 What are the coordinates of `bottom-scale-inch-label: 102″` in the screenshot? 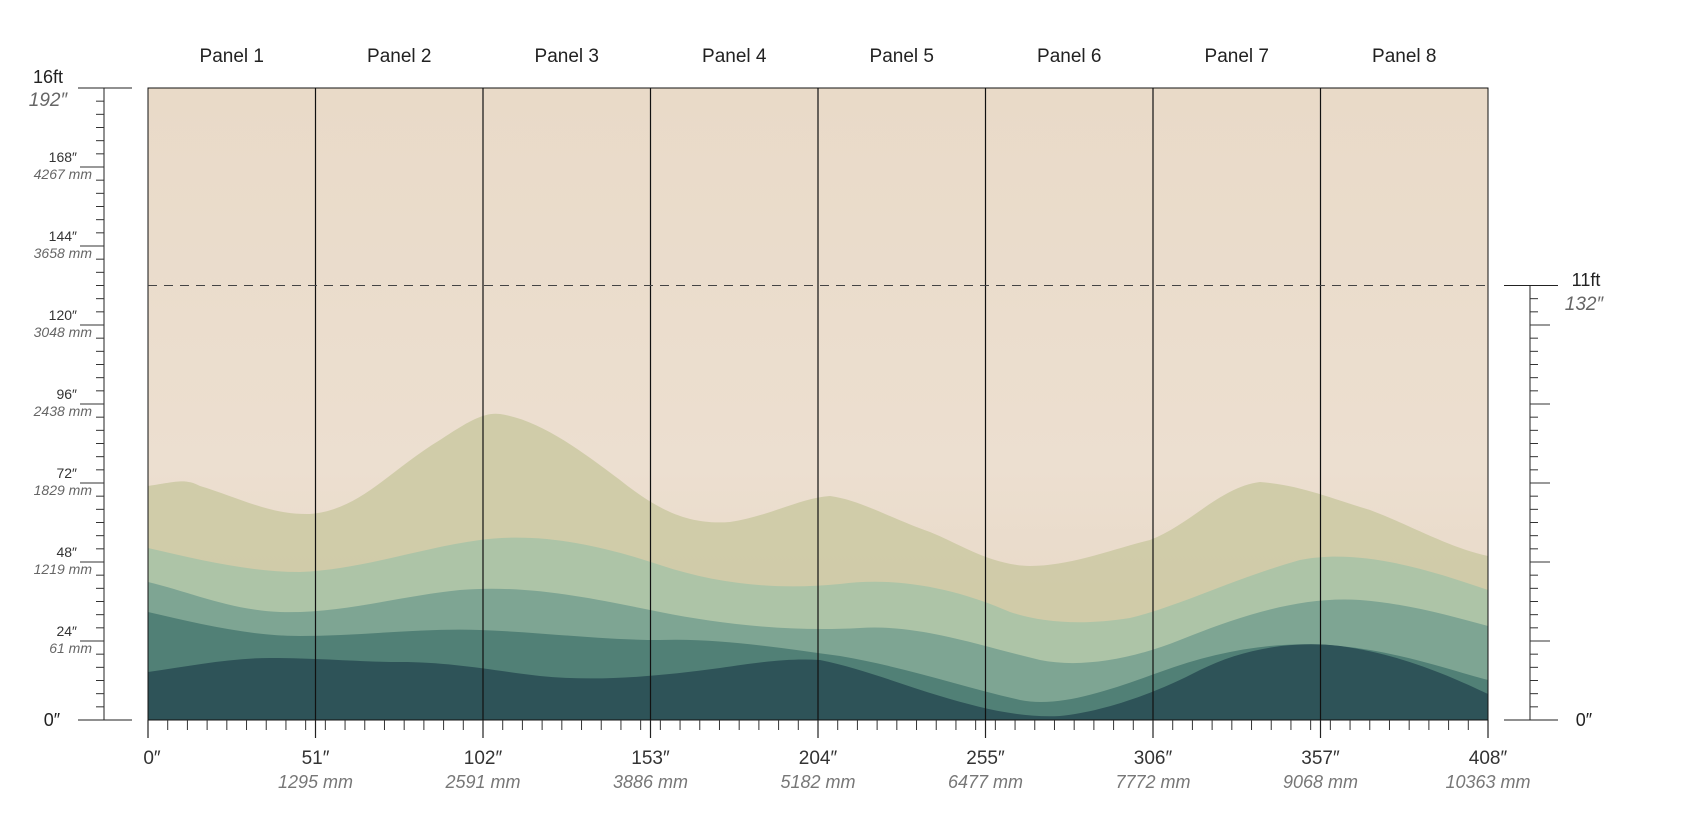 It's located at (483, 758).